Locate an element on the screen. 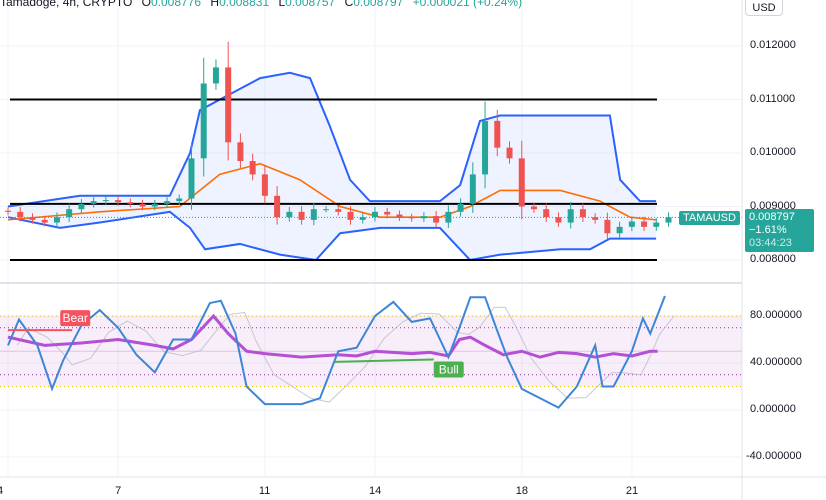 The width and height of the screenshot is (826, 500). time-axis-label: 11 is located at coordinates (264, 491).